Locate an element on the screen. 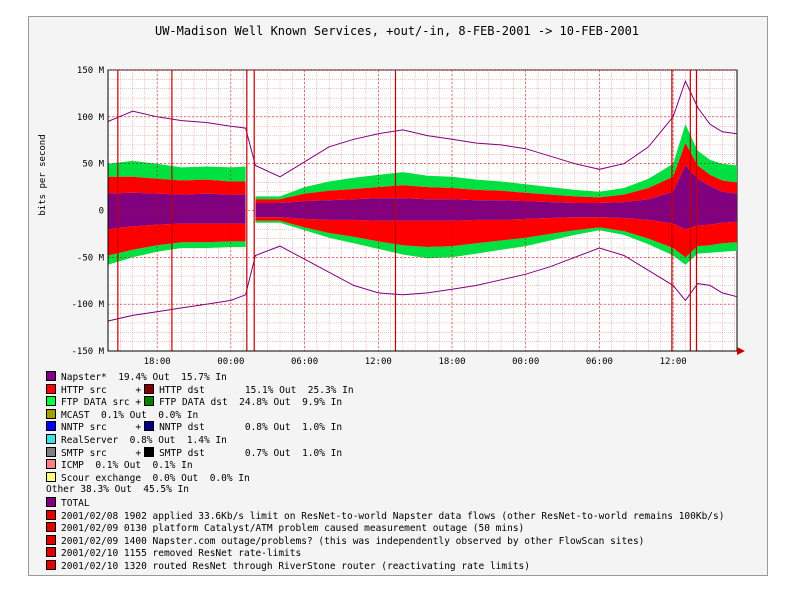 Image resolution: width=794 pixels, height=595 pixels. legend-label: SMTP dst 0.7% Out 1.0% In is located at coordinates (251, 453).